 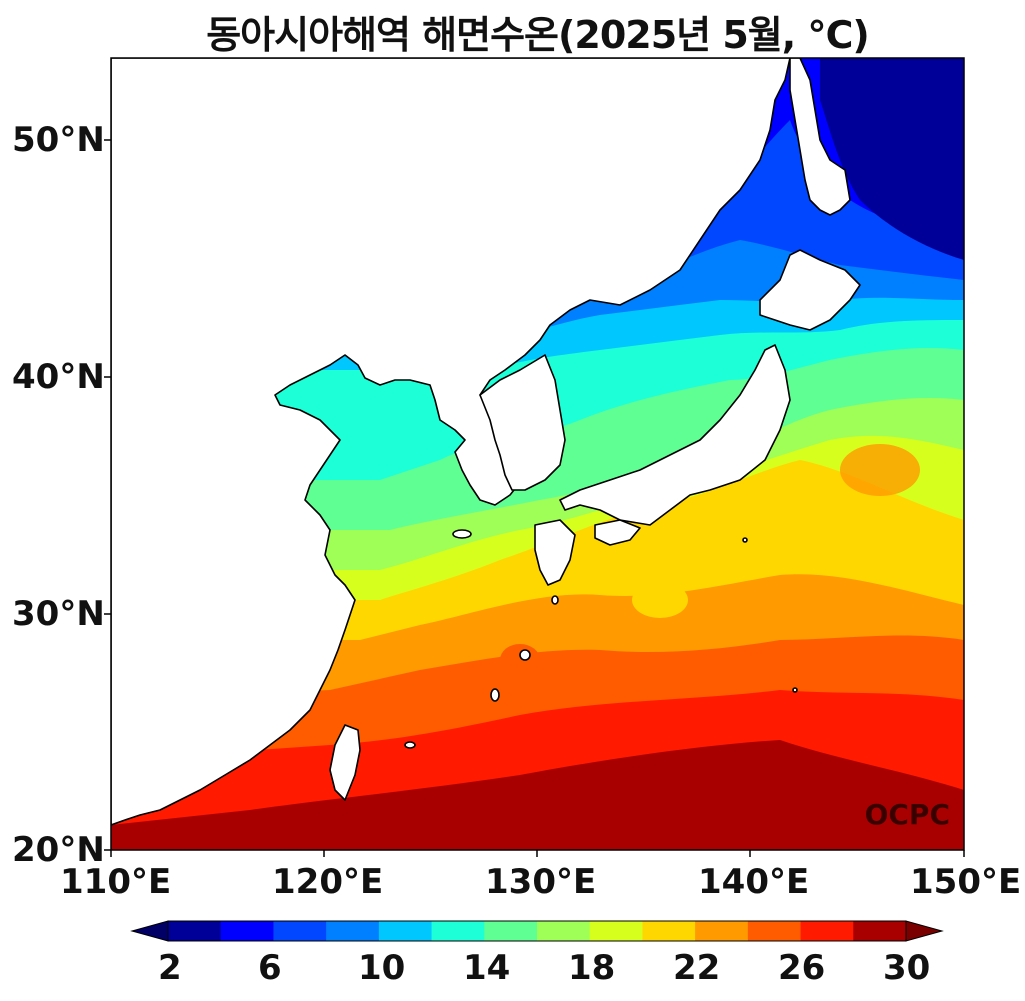 I want to click on map-title: 동아시아해역 해면수온(2025년 5월, ℃), so click(x=538, y=35).